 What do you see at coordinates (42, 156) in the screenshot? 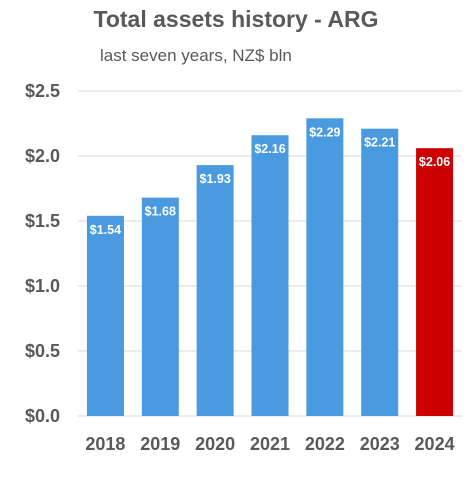
I see `y-tick-label: $2.0` at bounding box center [42, 156].